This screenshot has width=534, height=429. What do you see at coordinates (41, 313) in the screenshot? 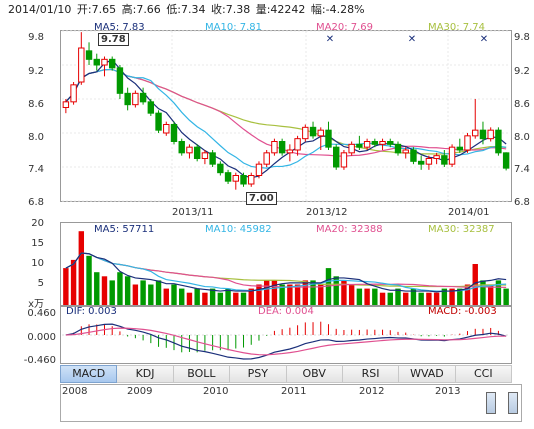
I see `macd-tick: 0.460` at bounding box center [41, 313].